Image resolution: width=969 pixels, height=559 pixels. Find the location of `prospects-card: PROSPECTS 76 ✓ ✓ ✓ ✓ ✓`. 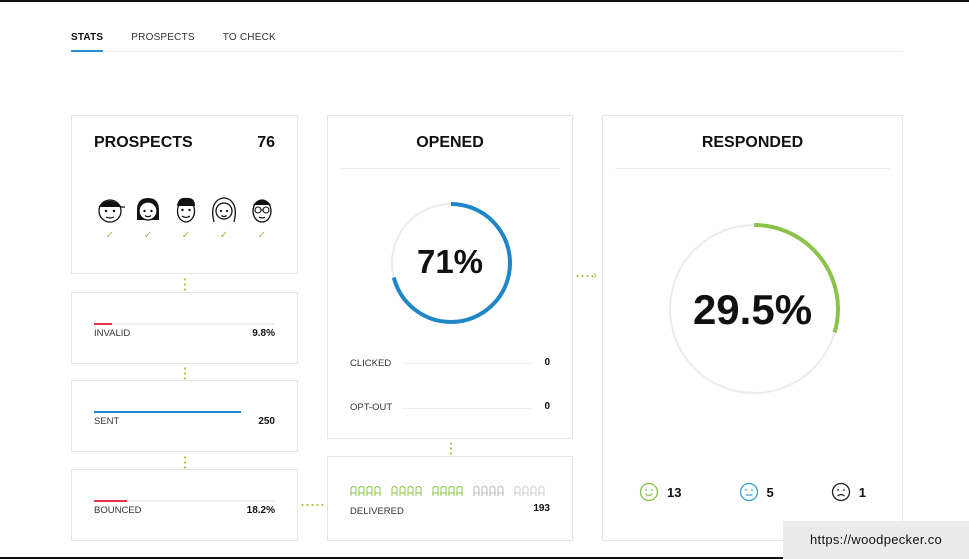

prospects-card: PROSPECTS 76 ✓ ✓ ✓ ✓ ✓ is located at coordinates (184, 194).